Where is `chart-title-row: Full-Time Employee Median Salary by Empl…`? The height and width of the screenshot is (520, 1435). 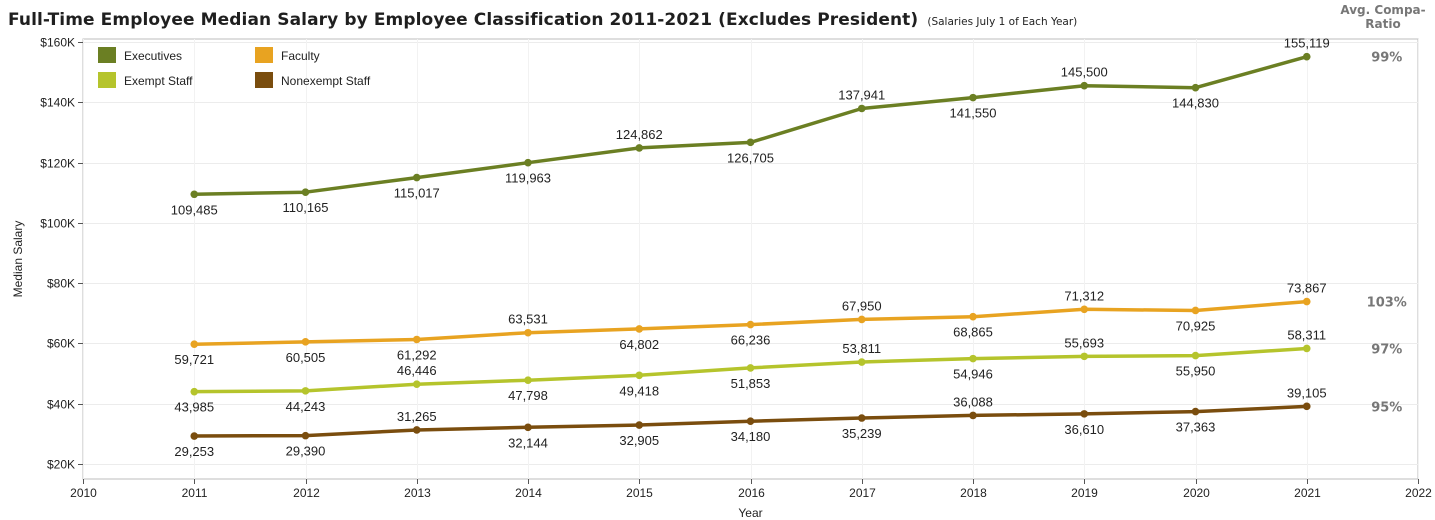 chart-title-row: Full-Time Employee Median Salary by Empl… is located at coordinates (542, 20).